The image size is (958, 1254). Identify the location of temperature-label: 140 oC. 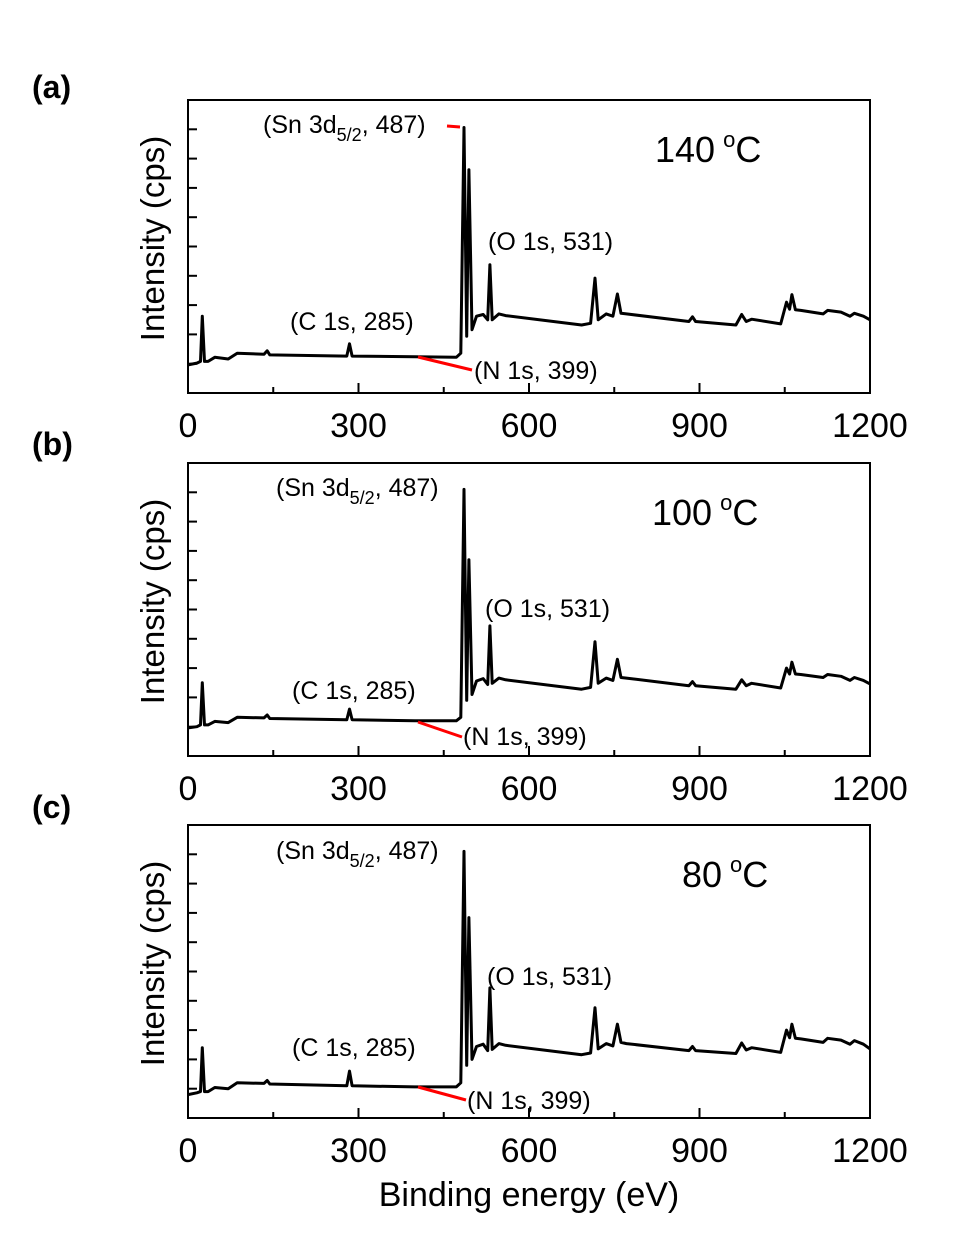
(708, 148).